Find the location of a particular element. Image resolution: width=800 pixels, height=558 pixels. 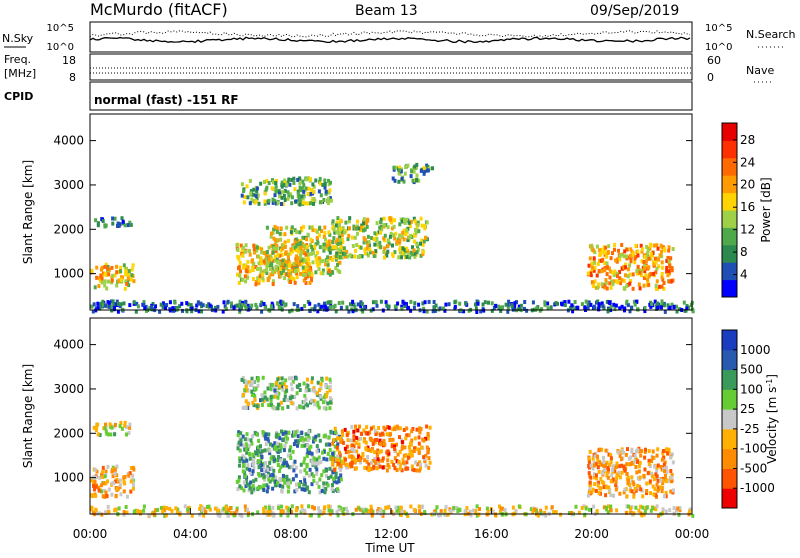

power-colorbar-tick-label: 12 is located at coordinates (747, 230).